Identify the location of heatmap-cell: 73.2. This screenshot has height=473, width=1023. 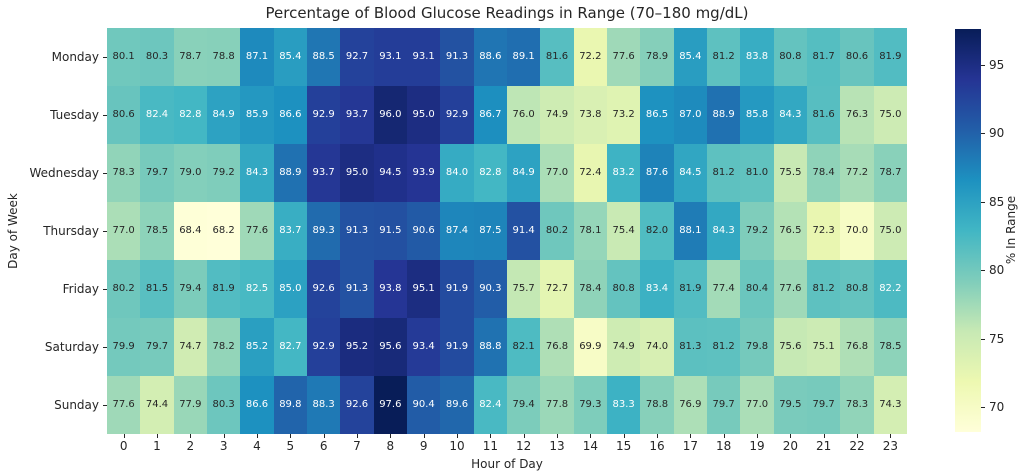
(623, 115).